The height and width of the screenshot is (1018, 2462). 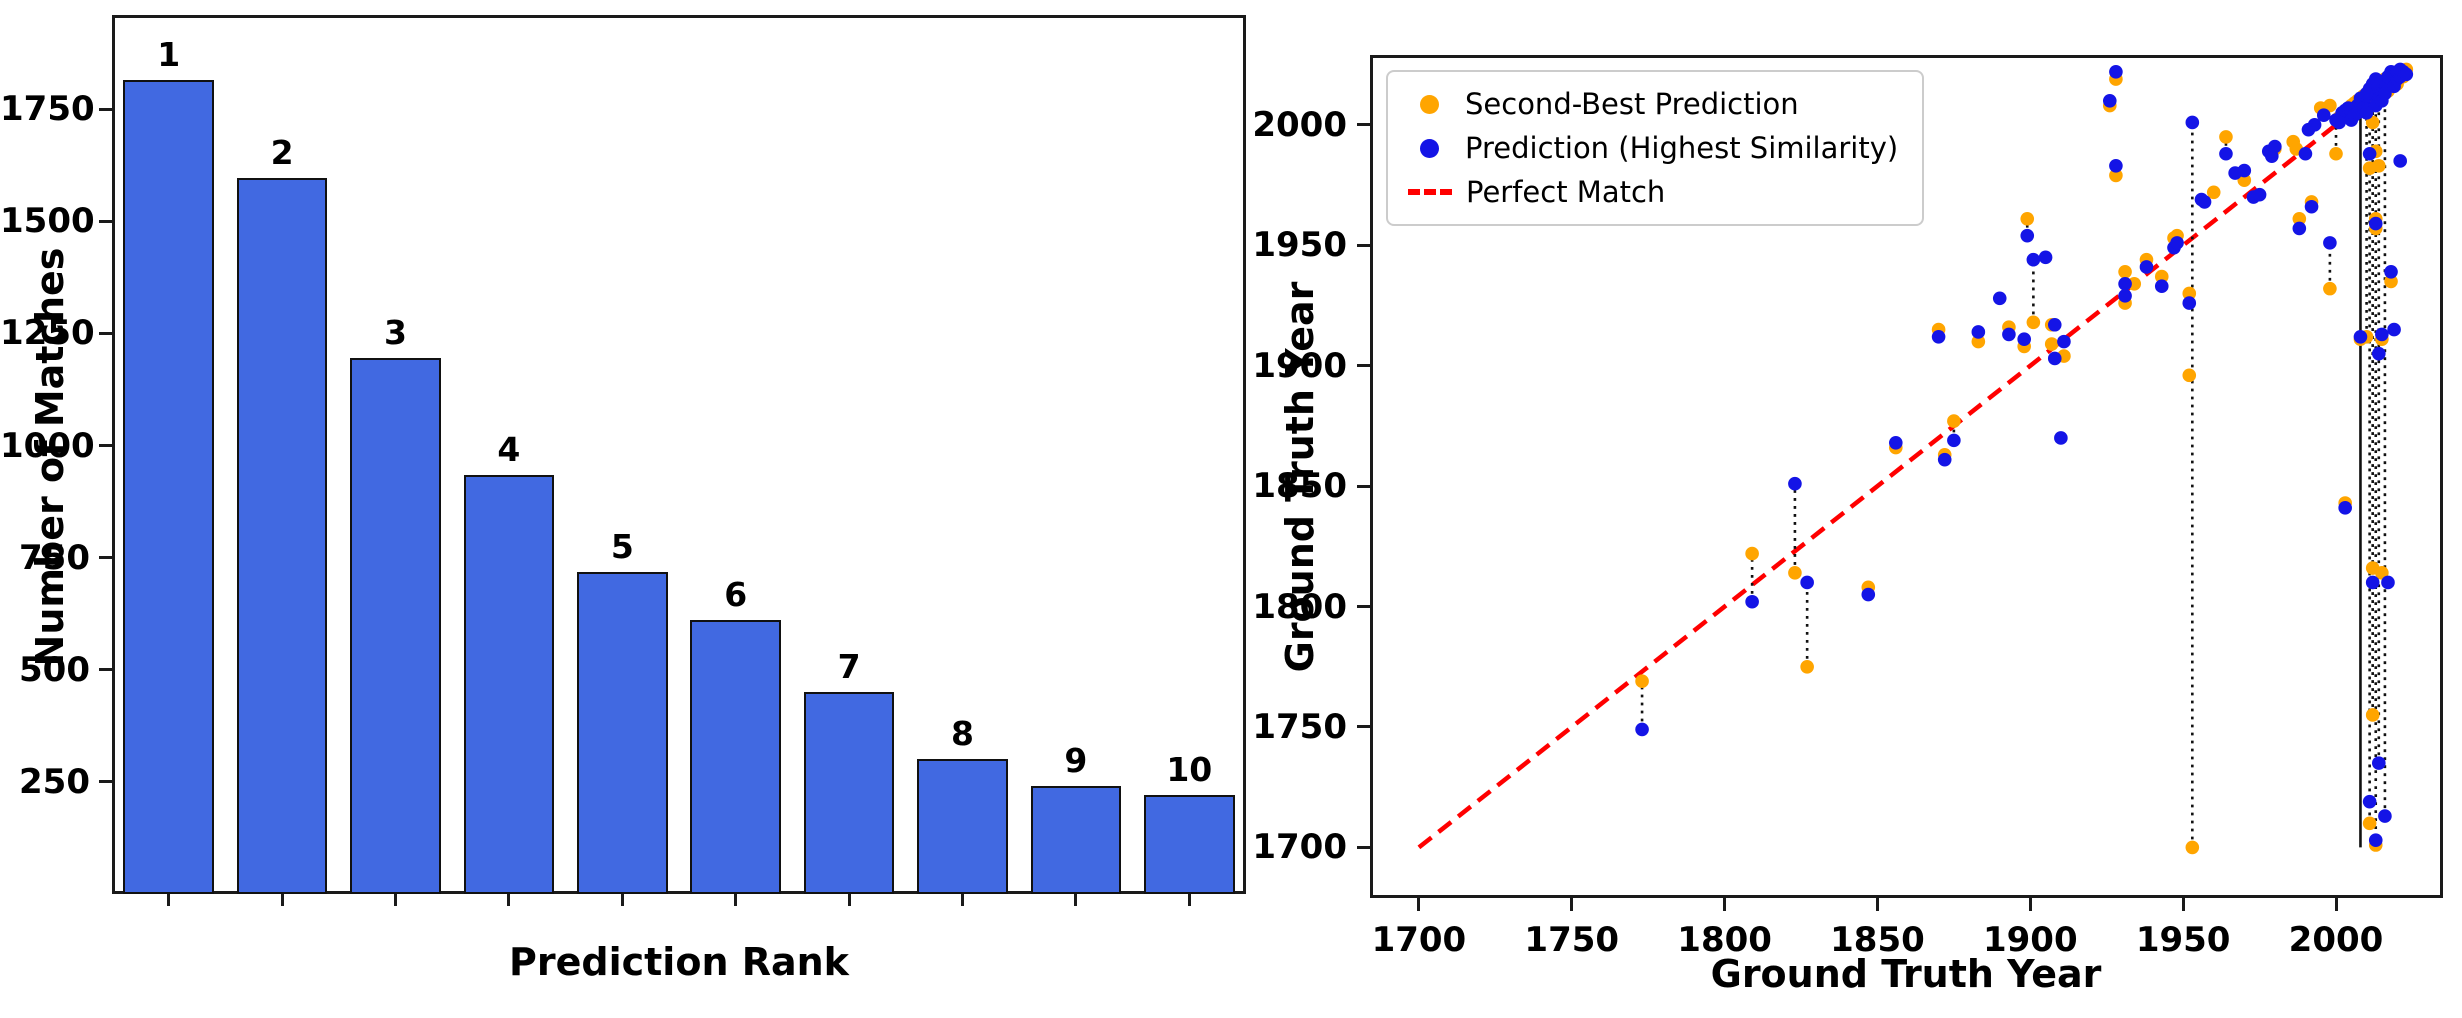 What do you see at coordinates (1652, 104) in the screenshot?
I see `legend-item-second-best: Second-Best Prediction` at bounding box center [1652, 104].